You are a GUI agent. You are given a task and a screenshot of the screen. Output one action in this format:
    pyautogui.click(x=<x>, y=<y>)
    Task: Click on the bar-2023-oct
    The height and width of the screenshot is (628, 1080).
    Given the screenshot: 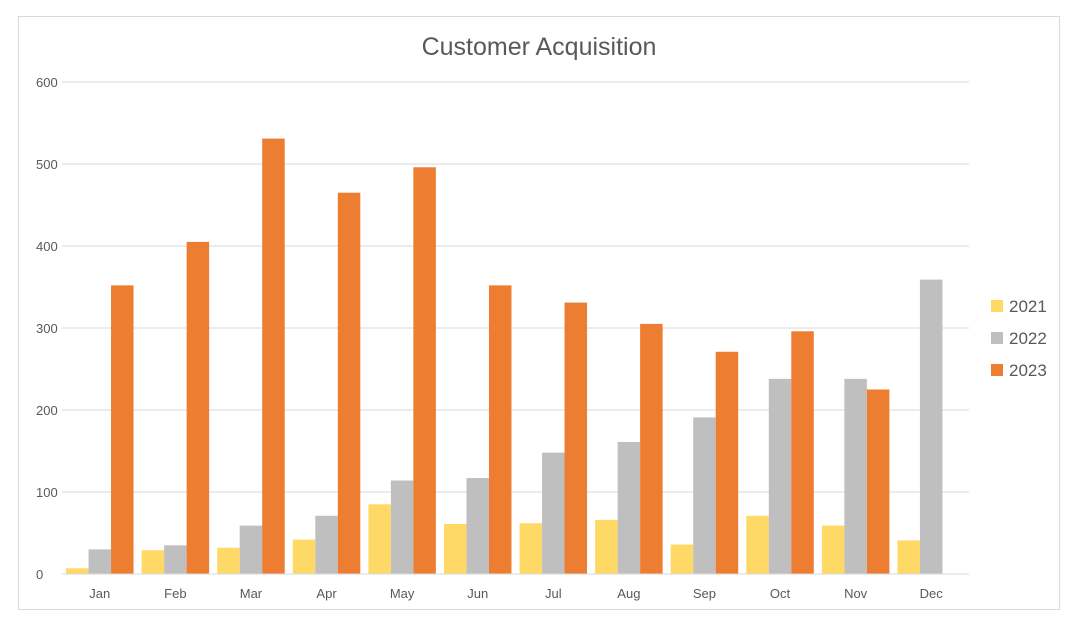 What is the action you would take?
    pyautogui.click(x=802, y=452)
    